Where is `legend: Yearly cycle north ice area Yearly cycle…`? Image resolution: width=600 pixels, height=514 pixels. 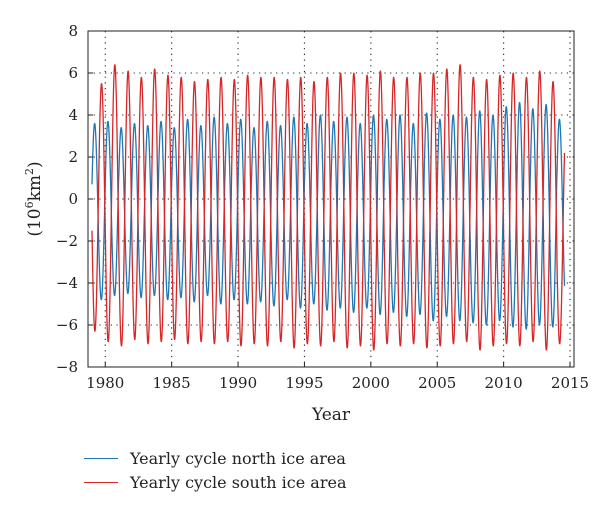
legend: Yearly cycle north ice area Yearly cycle… is located at coordinates (215, 470).